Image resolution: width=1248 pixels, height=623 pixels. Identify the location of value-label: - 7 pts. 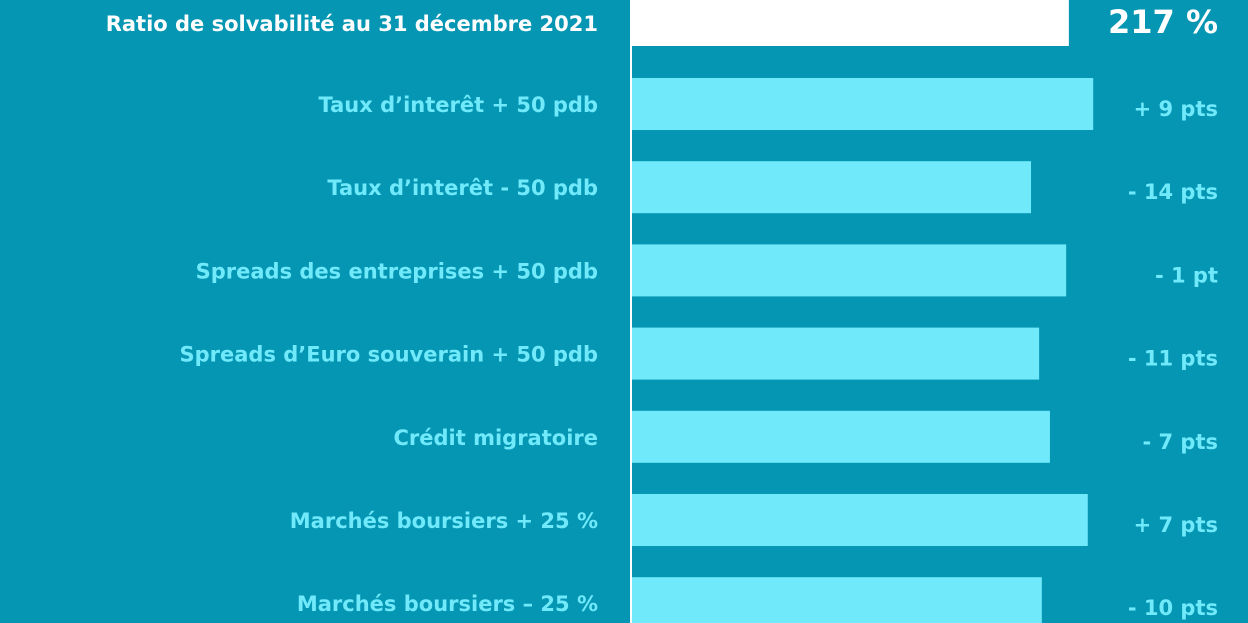
(1180, 442).